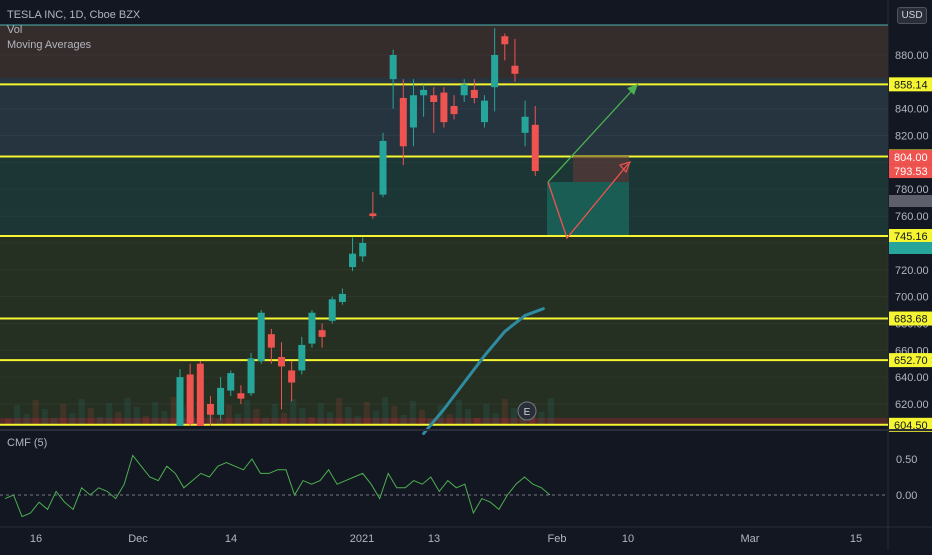  Describe the element at coordinates (231, 539) in the screenshot. I see `time-tick-label: 14` at that location.